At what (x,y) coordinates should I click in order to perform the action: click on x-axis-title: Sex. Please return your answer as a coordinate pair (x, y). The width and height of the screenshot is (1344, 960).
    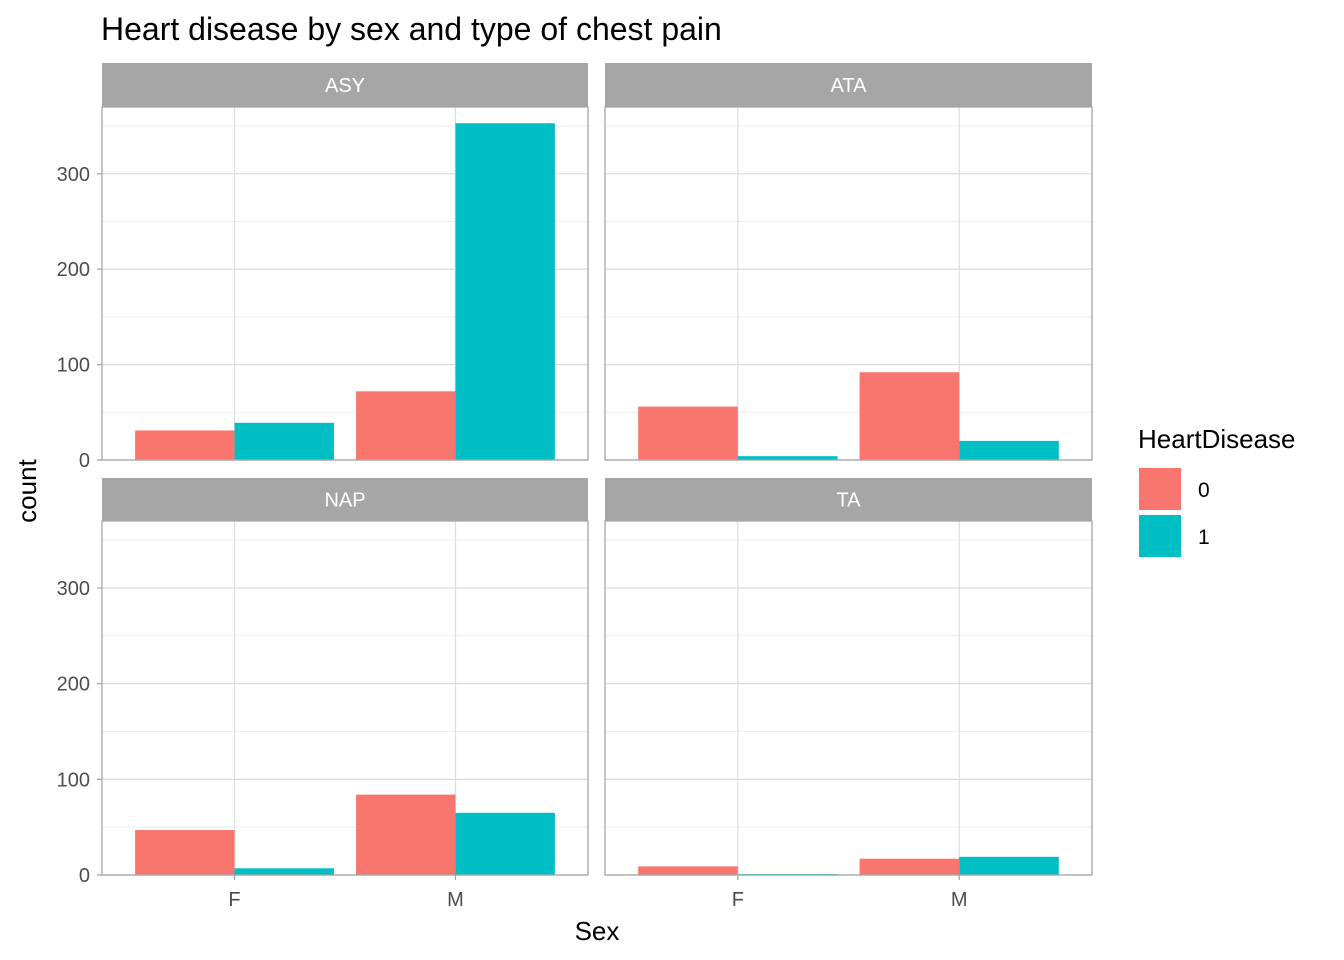
    Looking at the image, I should click on (597, 931).